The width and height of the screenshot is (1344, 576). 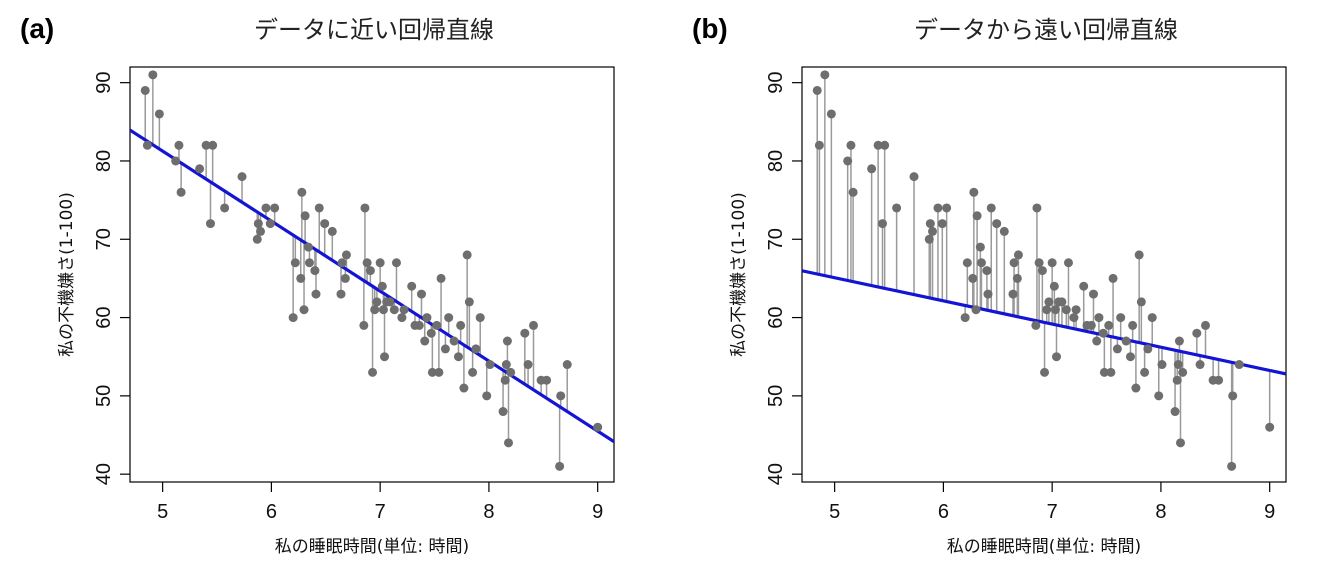 What do you see at coordinates (597, 512) in the screenshot?
I see `x-tick-label: 9` at bounding box center [597, 512].